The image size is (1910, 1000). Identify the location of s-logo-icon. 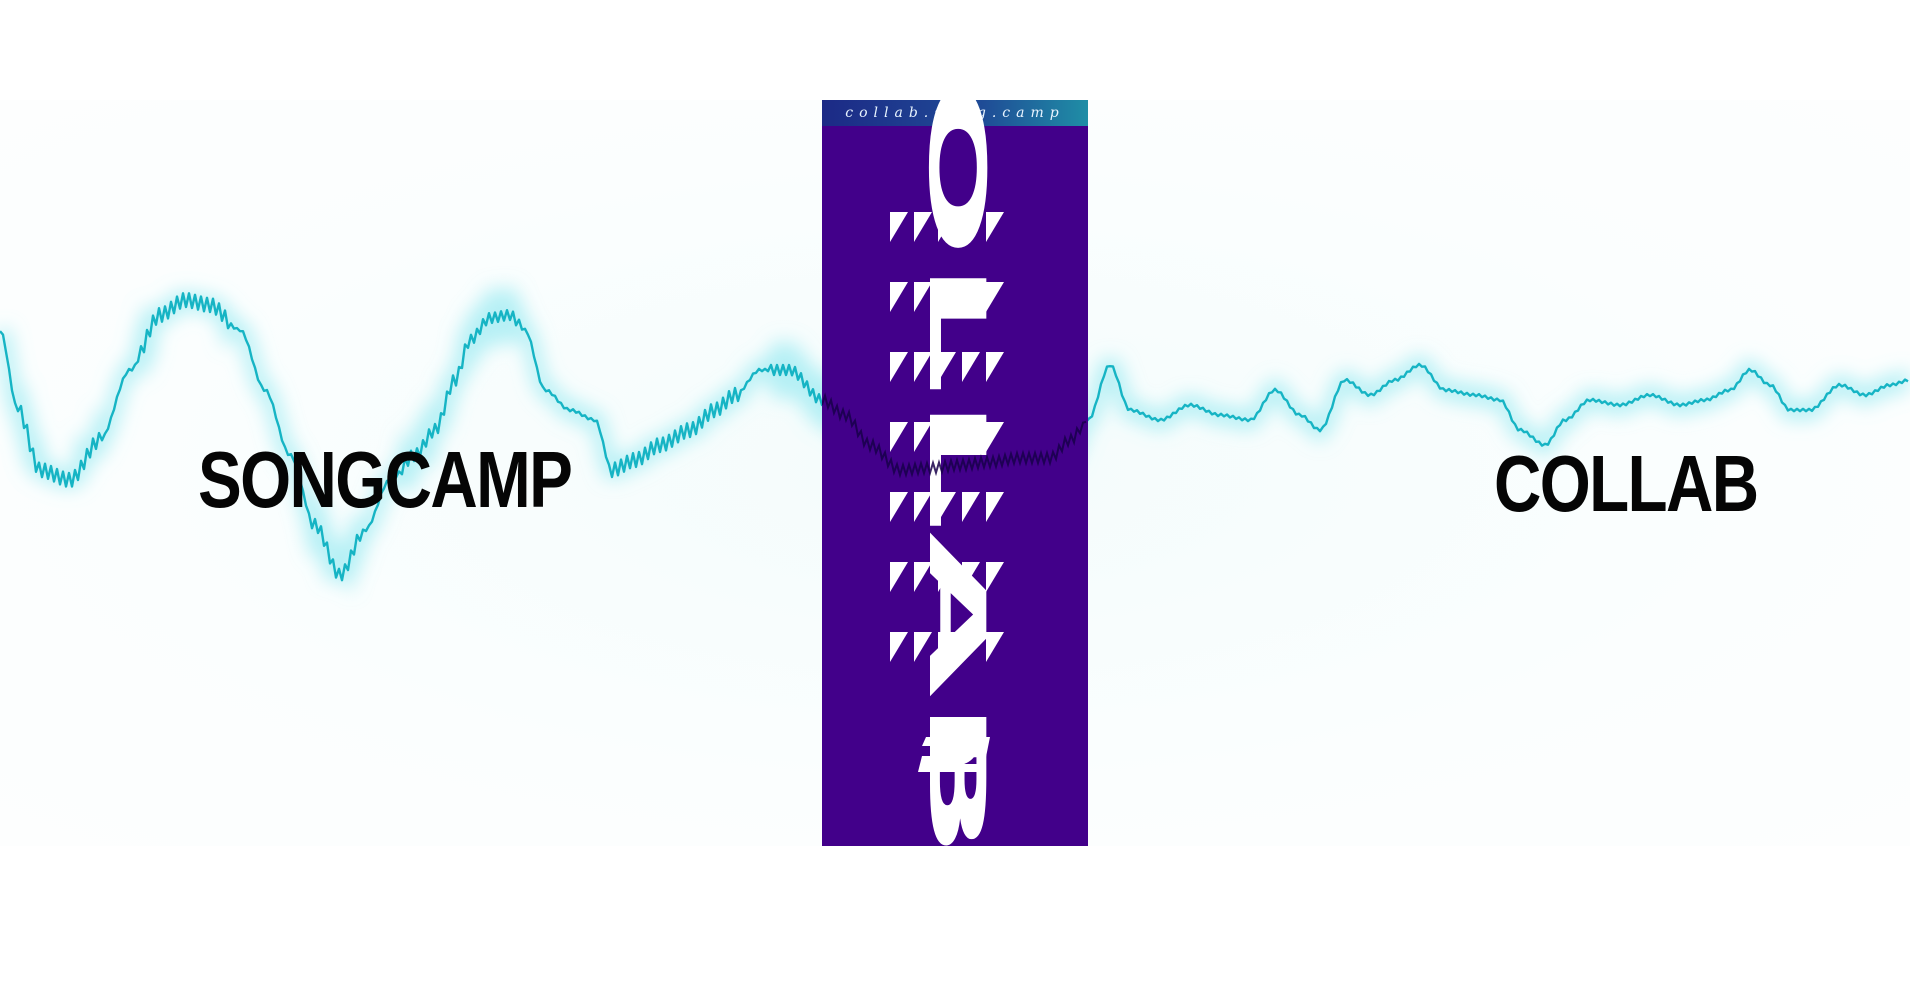
(954, 754).